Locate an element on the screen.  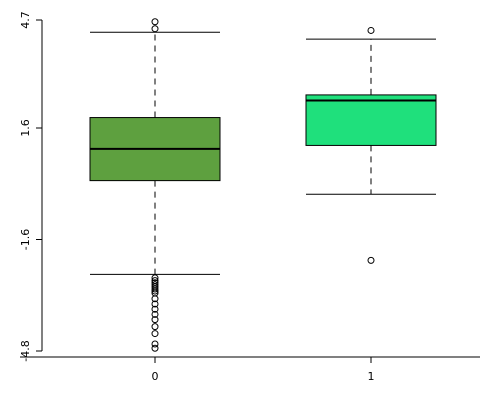
x-tick-label: 0 is located at coordinates (155, 376).